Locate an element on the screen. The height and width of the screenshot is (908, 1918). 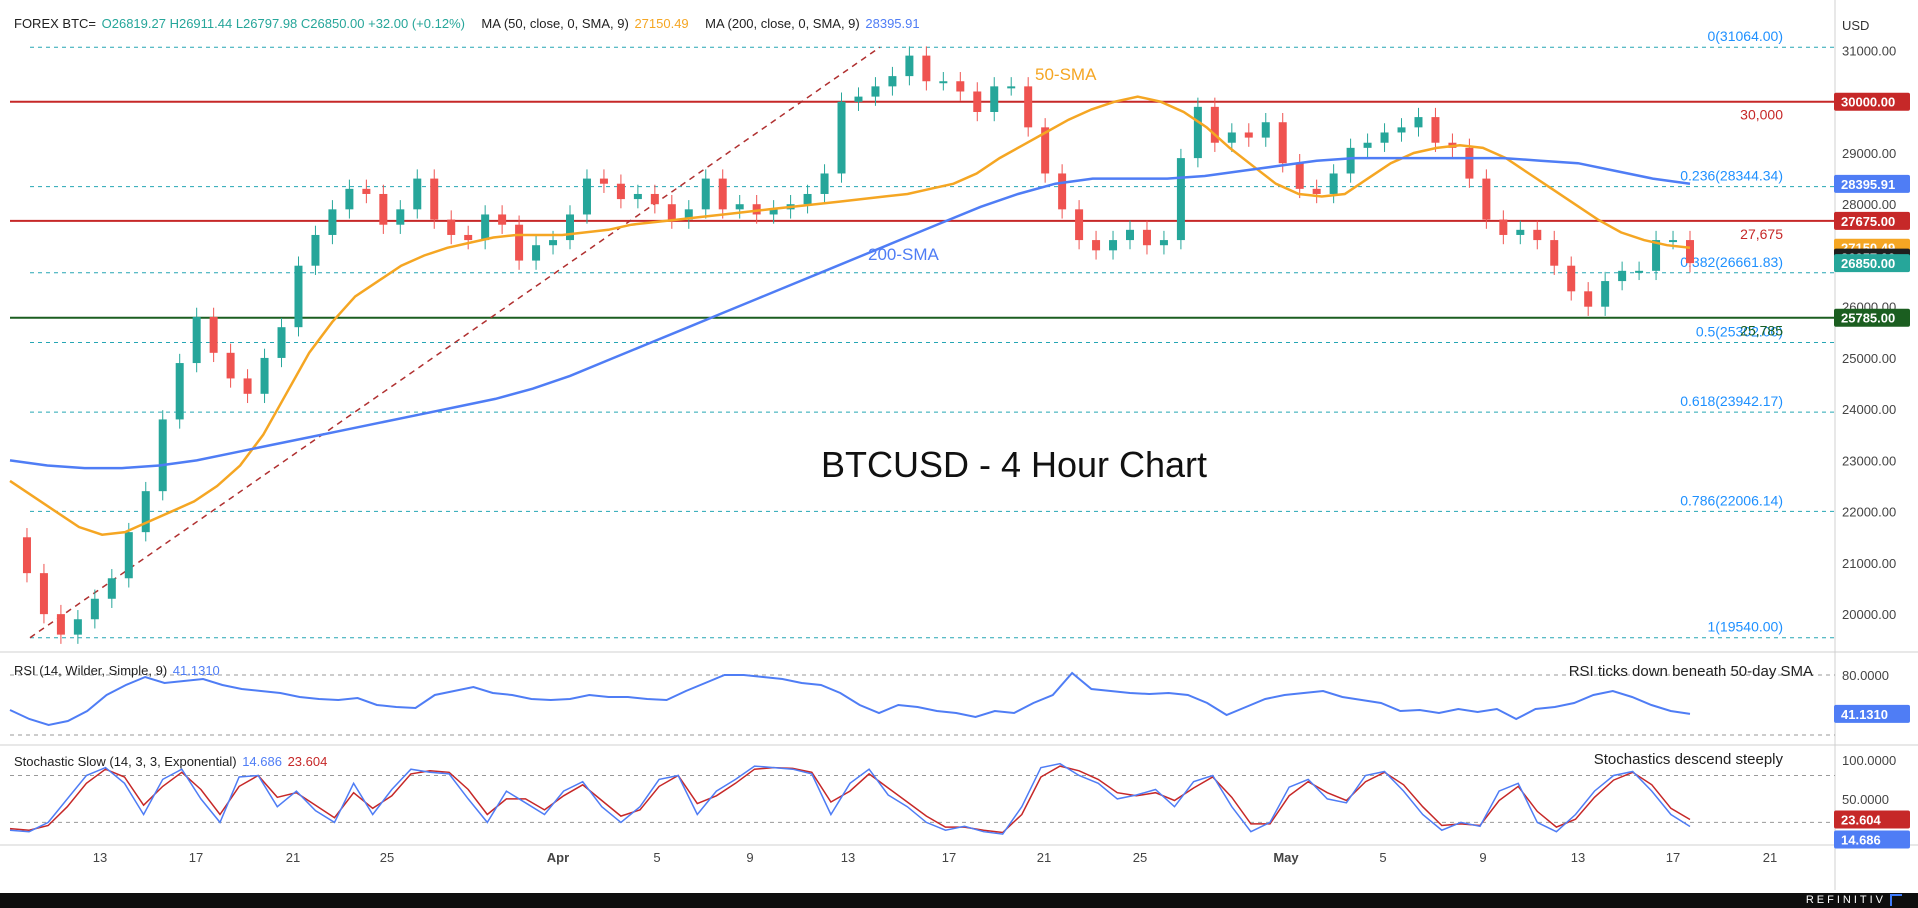
x-tick-label: Apr is located at coordinates (558, 857).